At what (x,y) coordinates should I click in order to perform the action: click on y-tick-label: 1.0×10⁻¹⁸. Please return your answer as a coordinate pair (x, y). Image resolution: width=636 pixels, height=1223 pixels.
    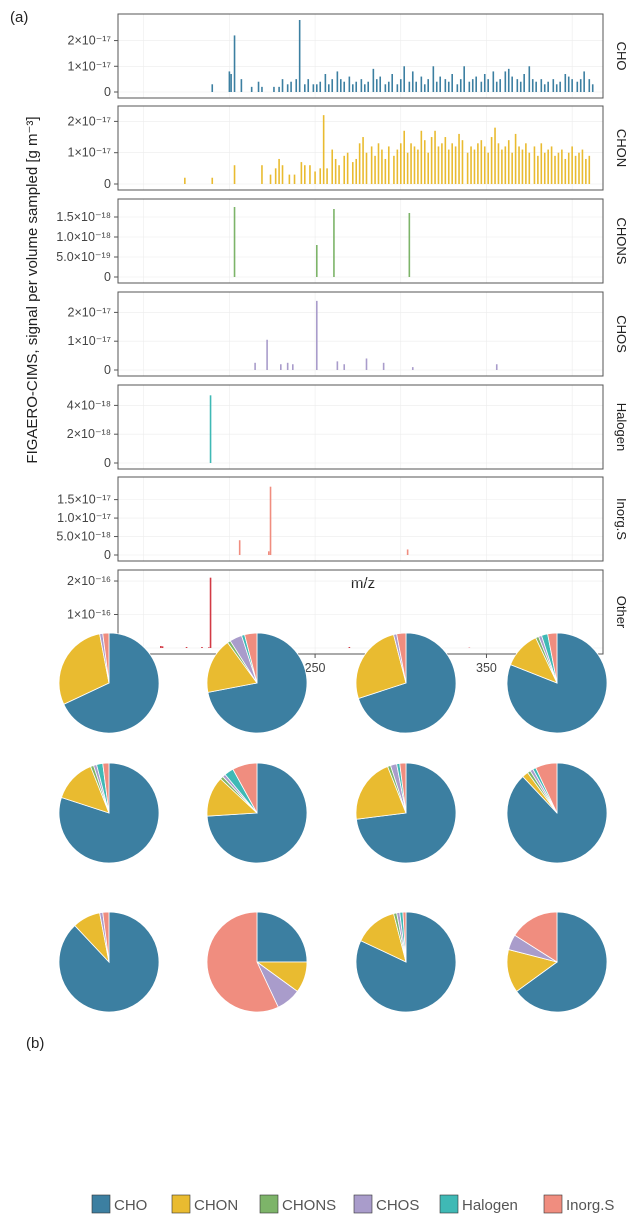
    Looking at the image, I should click on (83, 237).